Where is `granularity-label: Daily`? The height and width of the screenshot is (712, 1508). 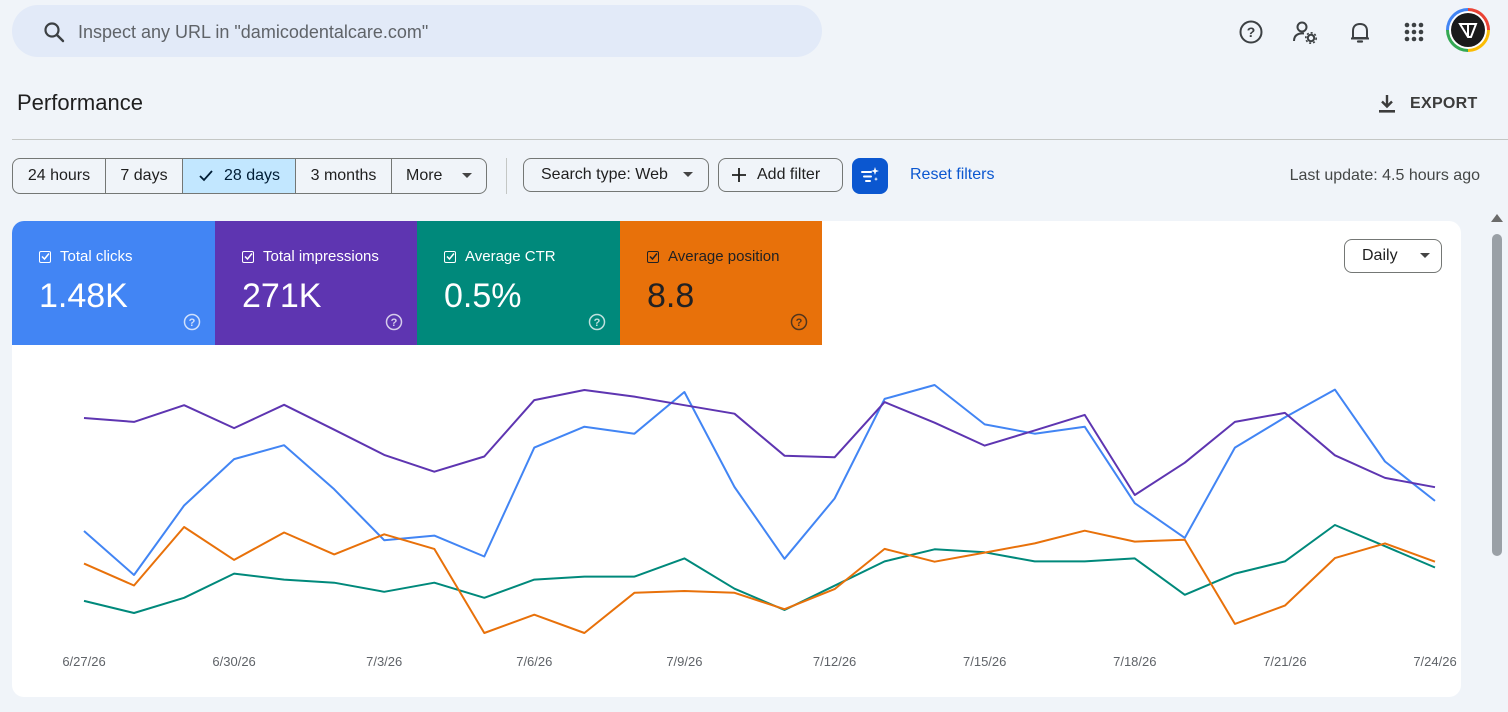 granularity-label: Daily is located at coordinates (1380, 255).